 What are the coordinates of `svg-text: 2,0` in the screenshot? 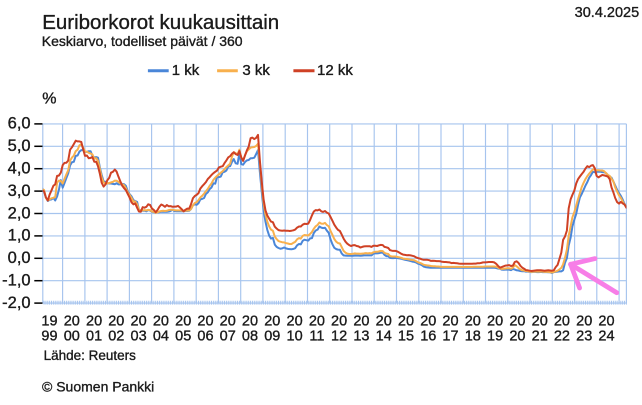 It's located at (19, 213).